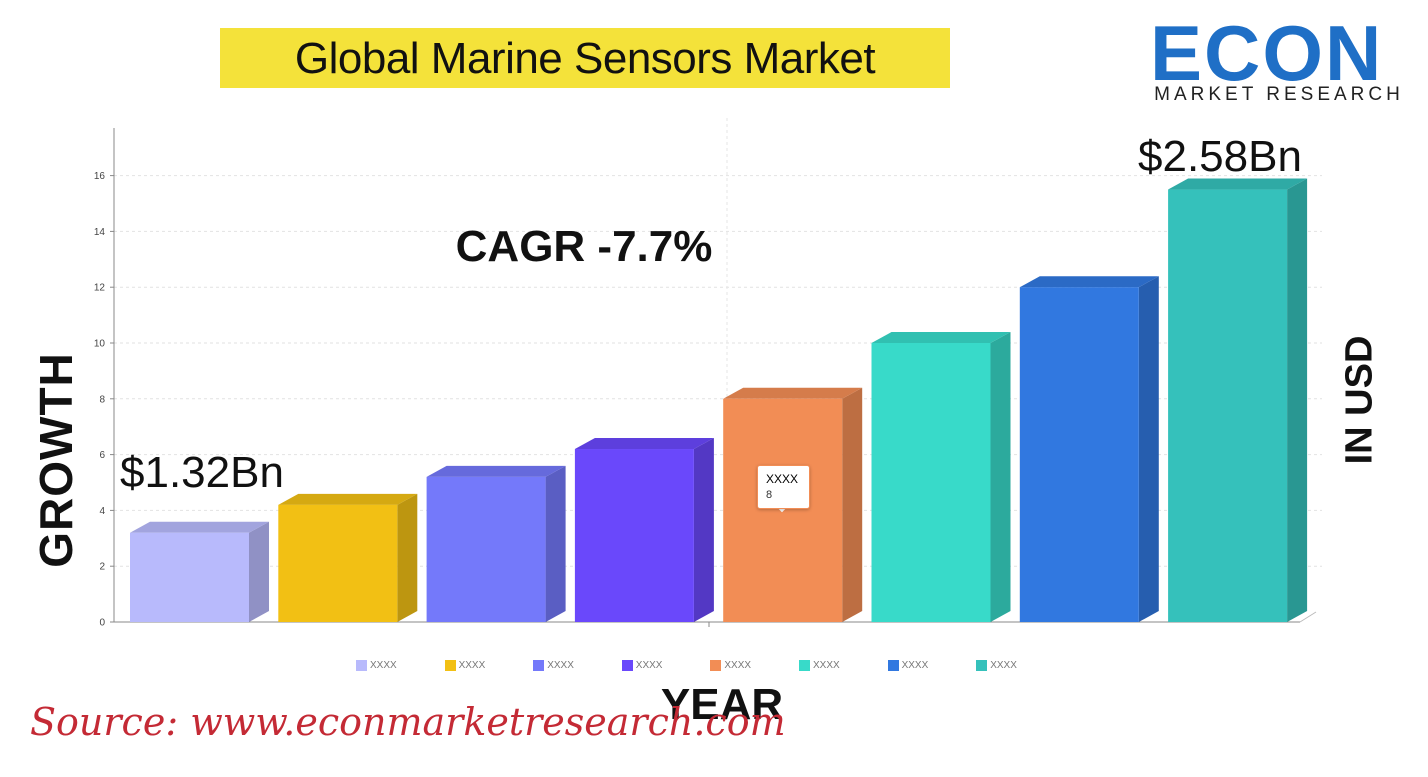 Image resolution: width=1428 pixels, height=777 pixels. I want to click on chart-legend: XXXX XXXX XXXX XXXX XXXX XXXX XXXX XXXX, so click(706, 668).